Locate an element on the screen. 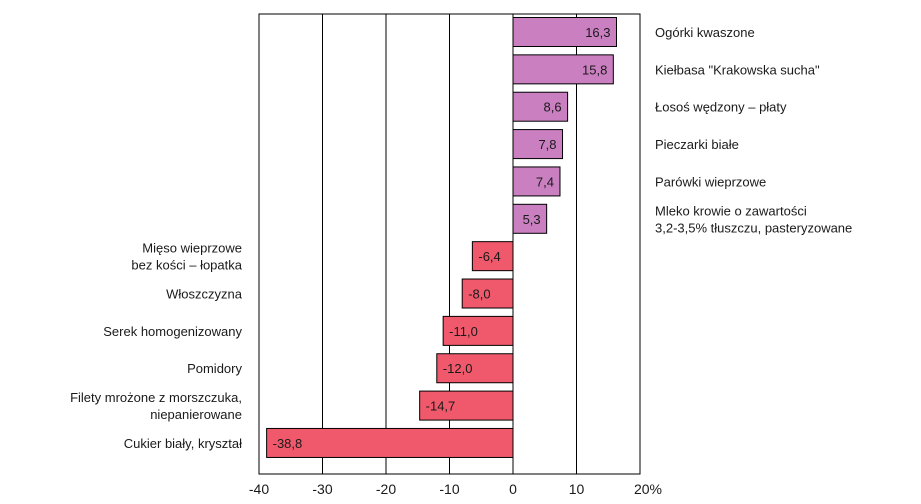 The image size is (921, 504). x-tick-label-4: 0 is located at coordinates (513, 489).